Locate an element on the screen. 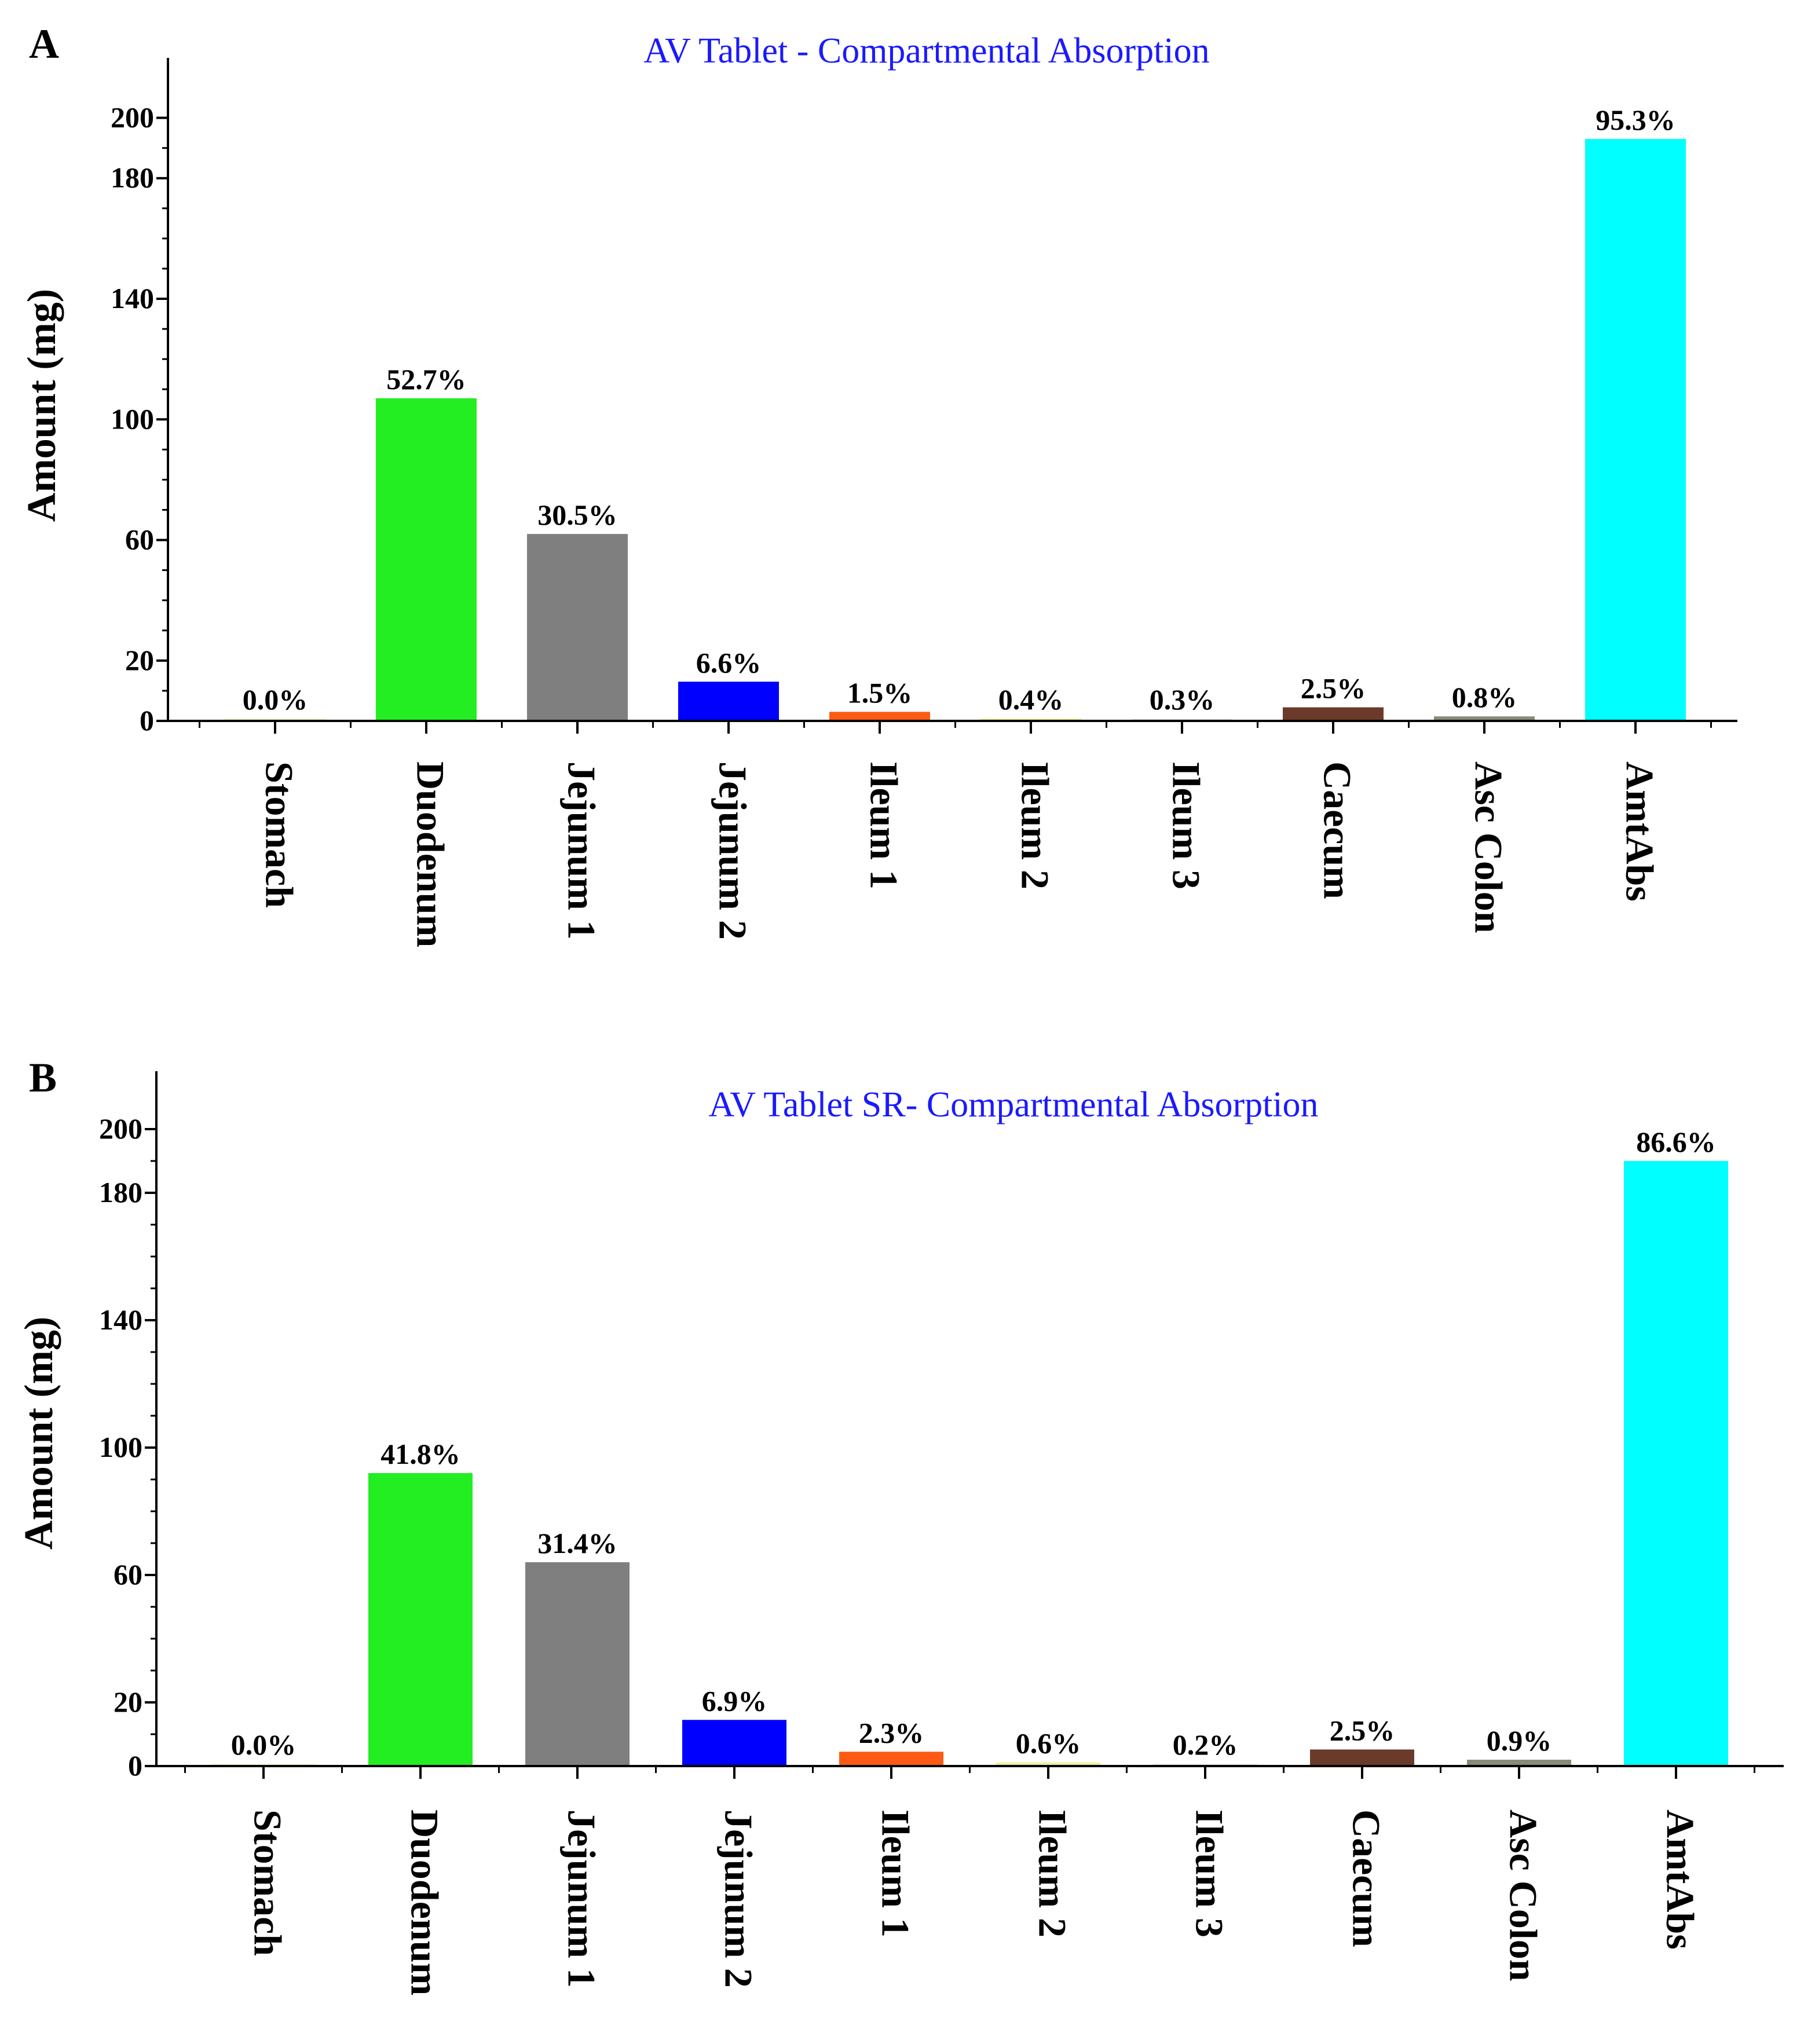 Image resolution: width=1804 pixels, height=2044 pixels. data-label: 86.6% is located at coordinates (1676, 1142).